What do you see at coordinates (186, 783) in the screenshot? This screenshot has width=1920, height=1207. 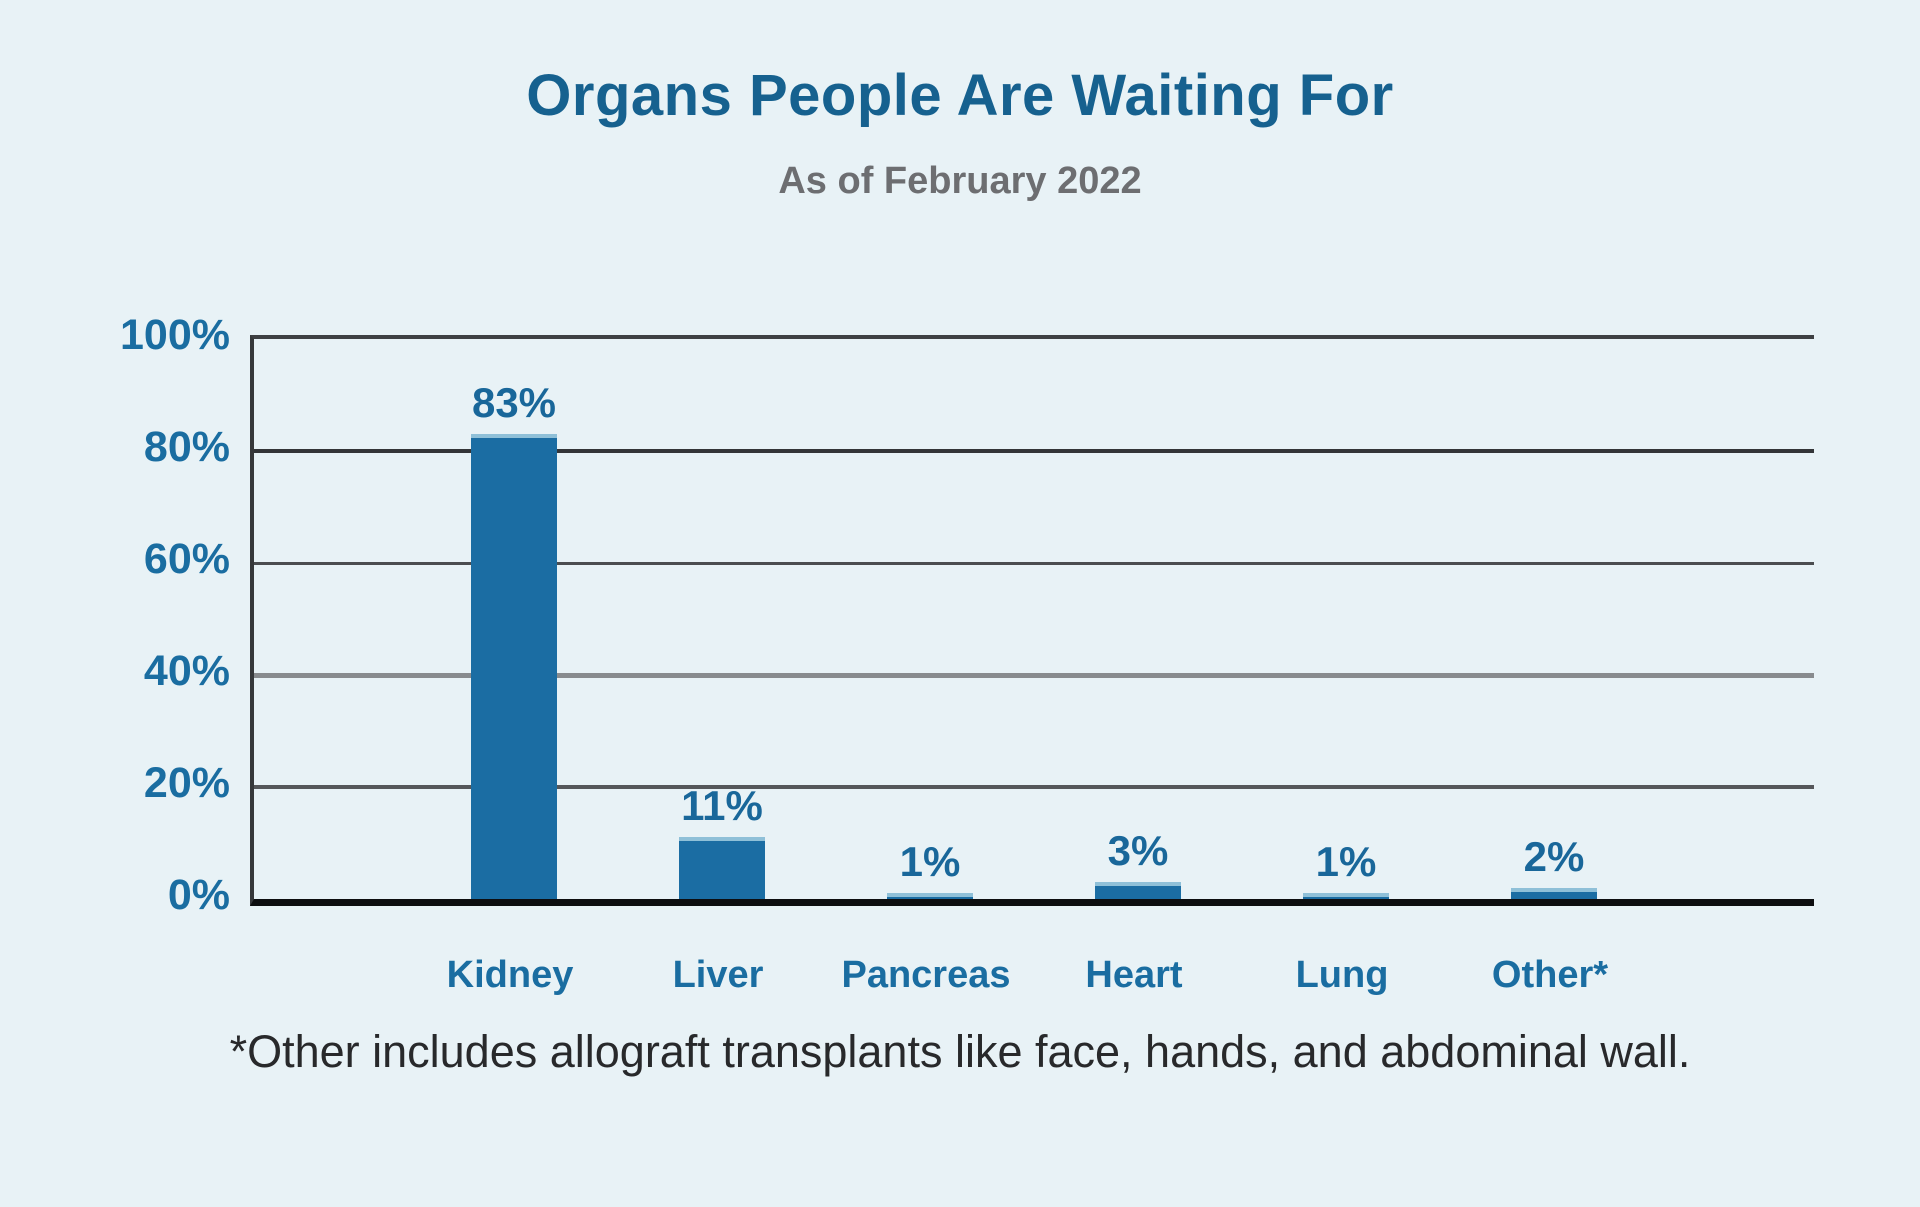 I see `y-tick-label: 20%` at bounding box center [186, 783].